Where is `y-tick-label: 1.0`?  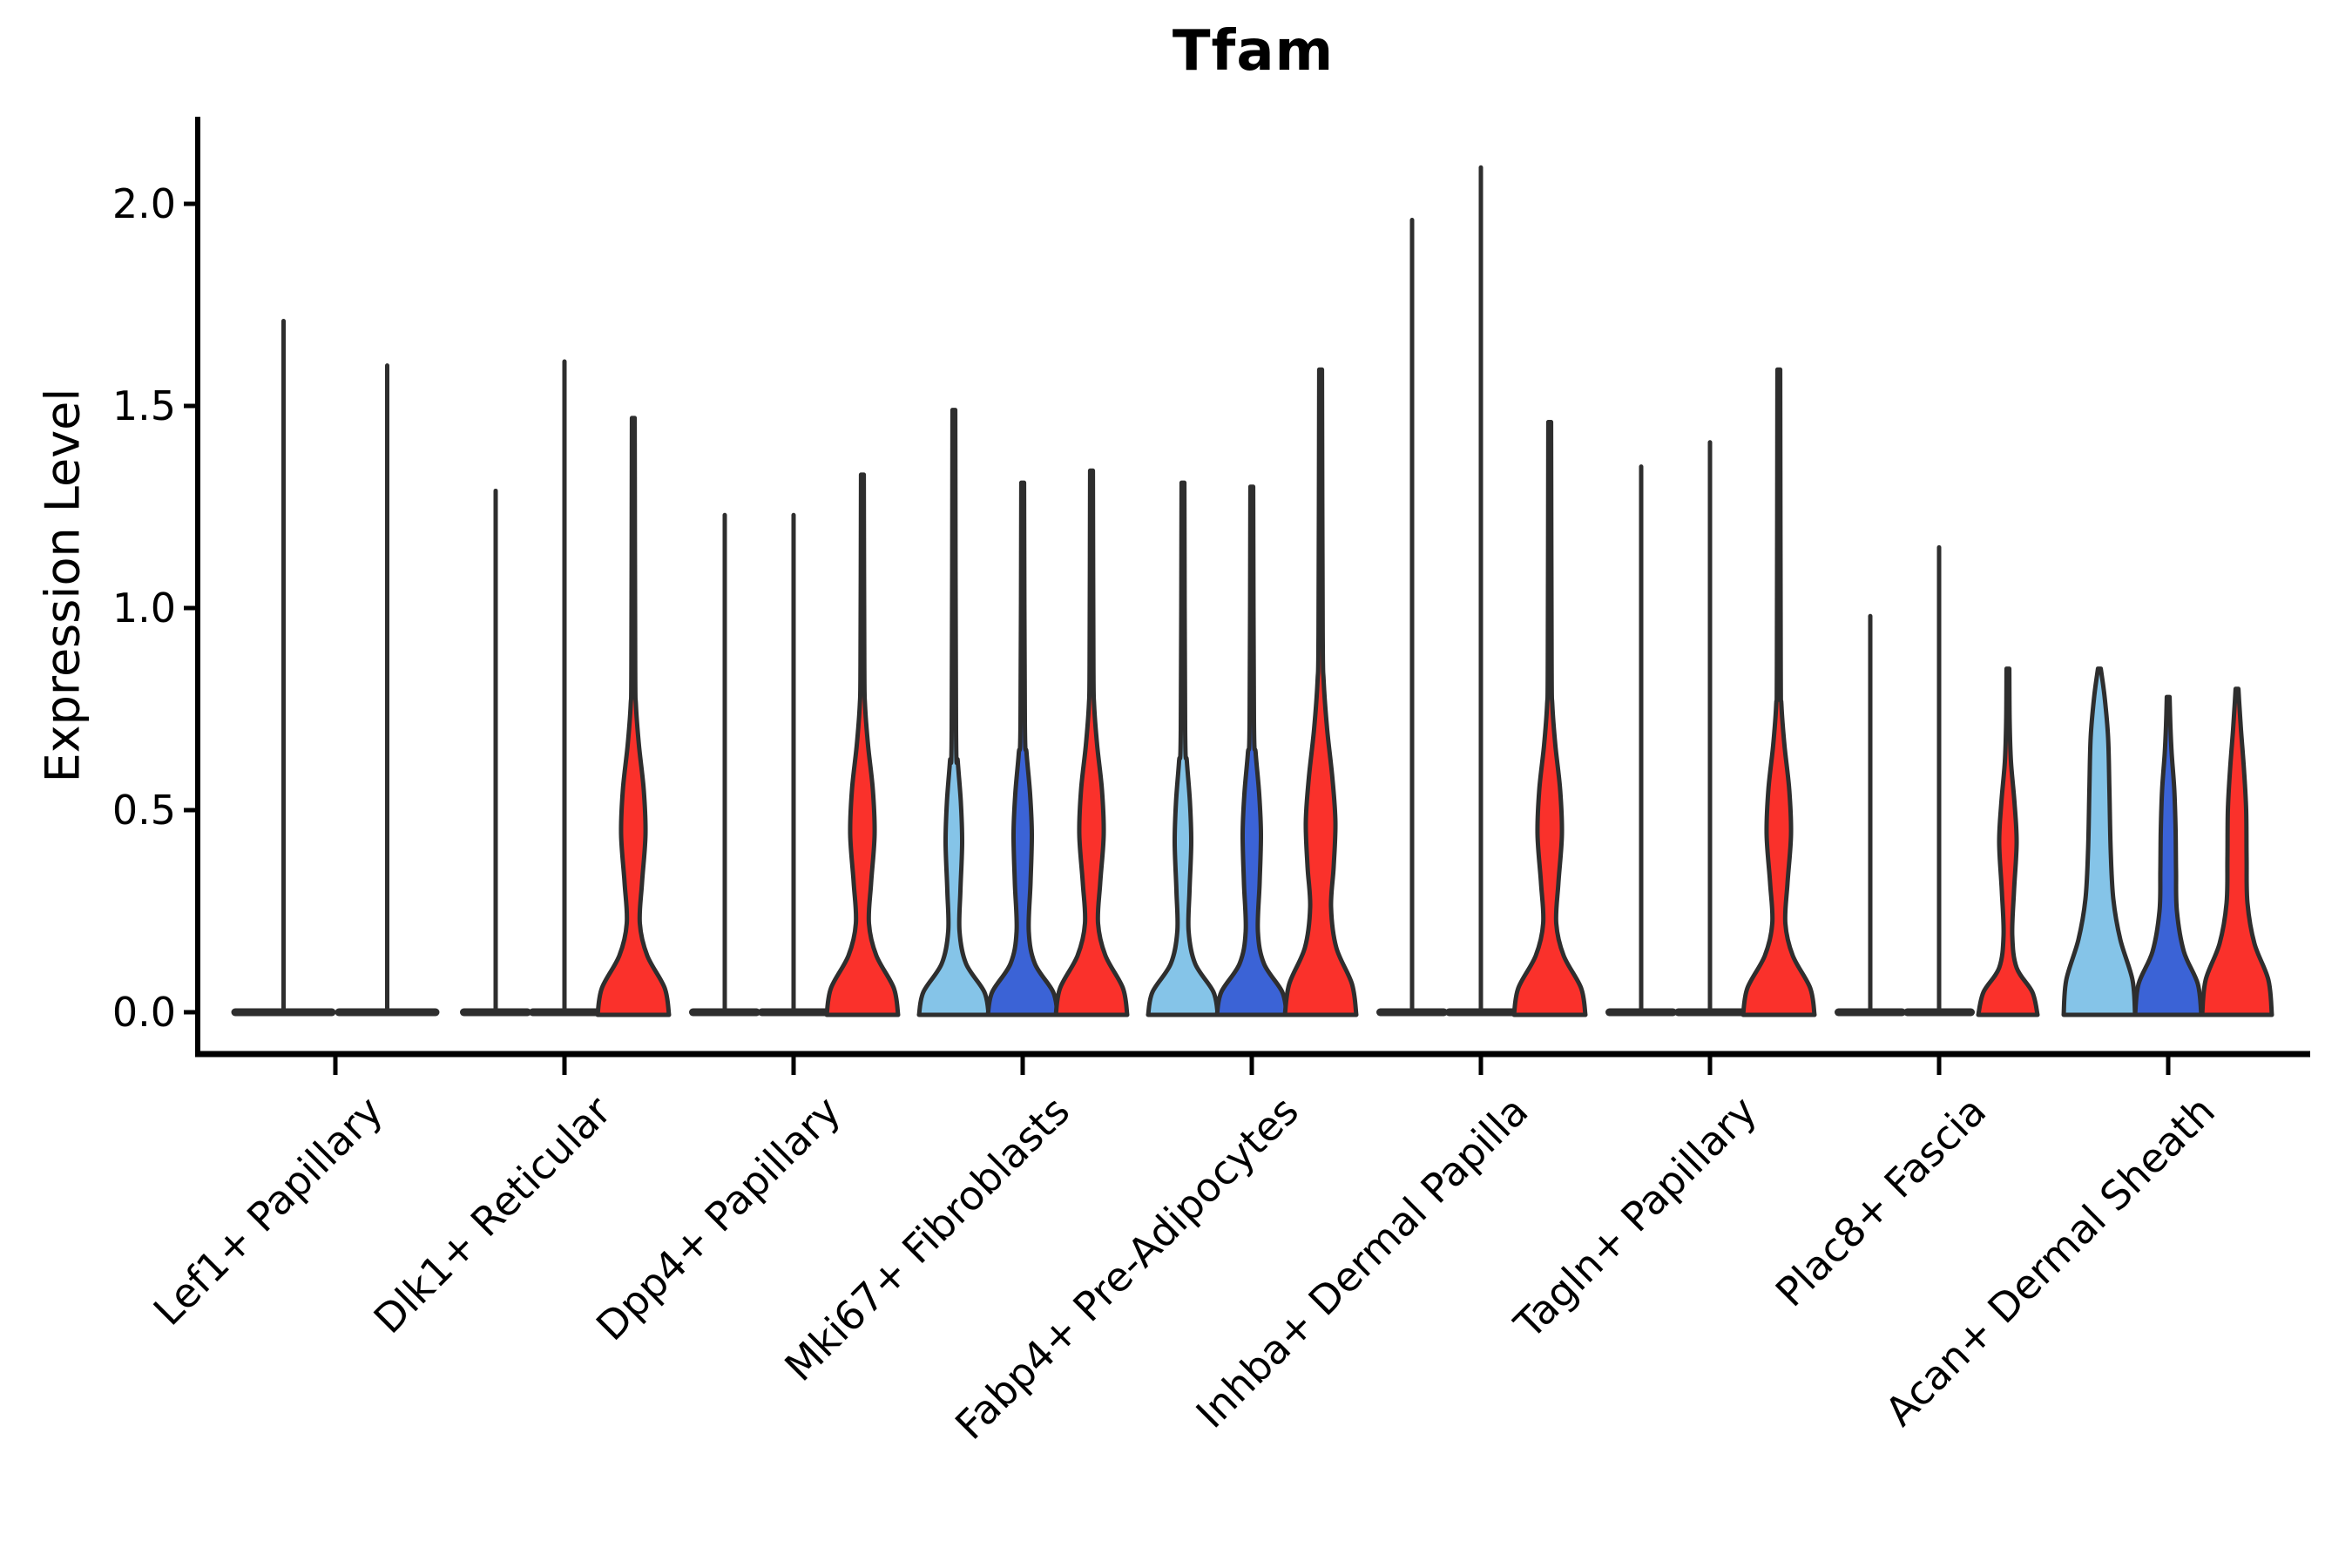 y-tick-label: 1.0 is located at coordinates (144, 608).